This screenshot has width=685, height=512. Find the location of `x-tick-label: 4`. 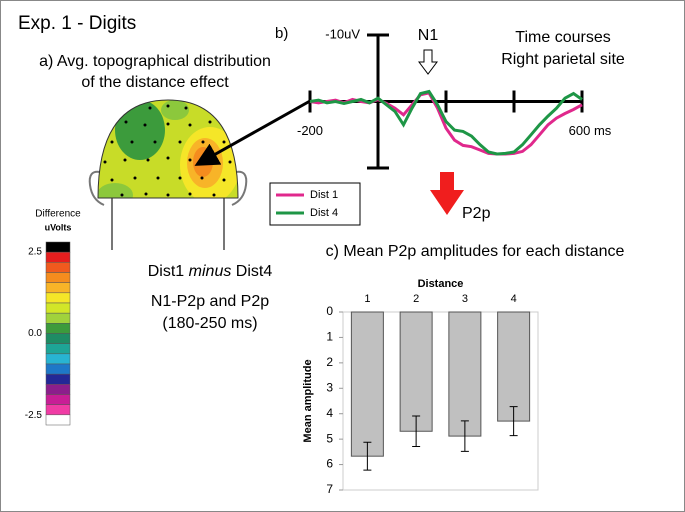

x-tick-label: 4 is located at coordinates (514, 299).